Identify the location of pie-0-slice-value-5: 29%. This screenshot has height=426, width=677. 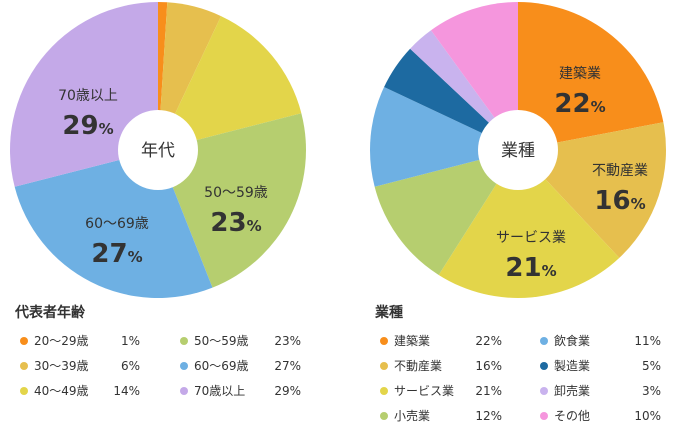
(87, 126).